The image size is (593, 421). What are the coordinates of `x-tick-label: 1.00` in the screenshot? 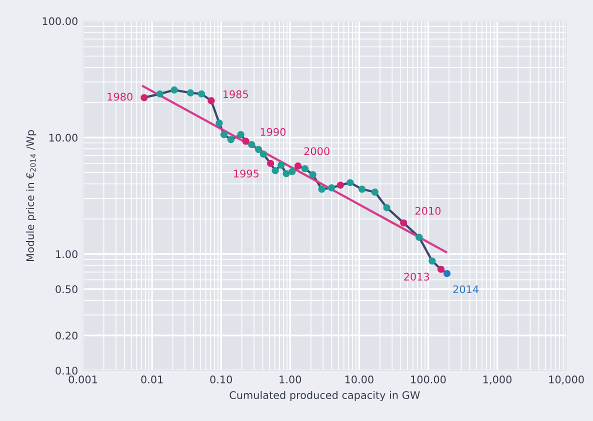 It's located at (291, 380).